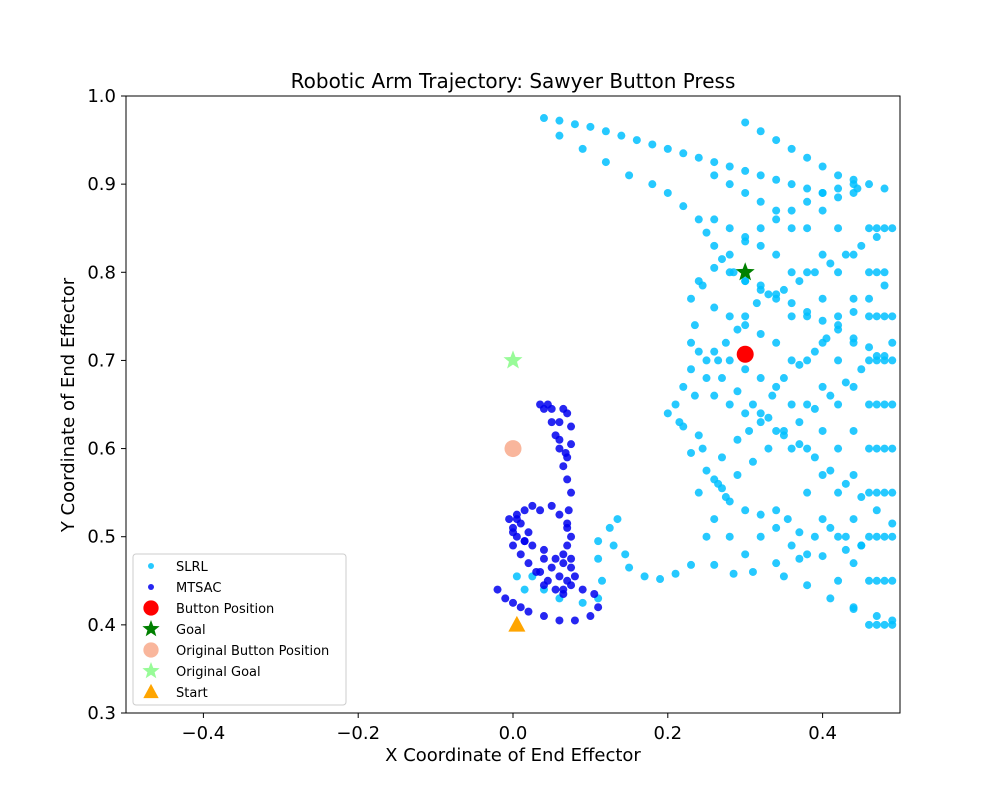 Image resolution: width=1000 pixels, height=804 pixels. Describe the element at coordinates (745, 271) in the screenshot. I see `goal-point` at that location.